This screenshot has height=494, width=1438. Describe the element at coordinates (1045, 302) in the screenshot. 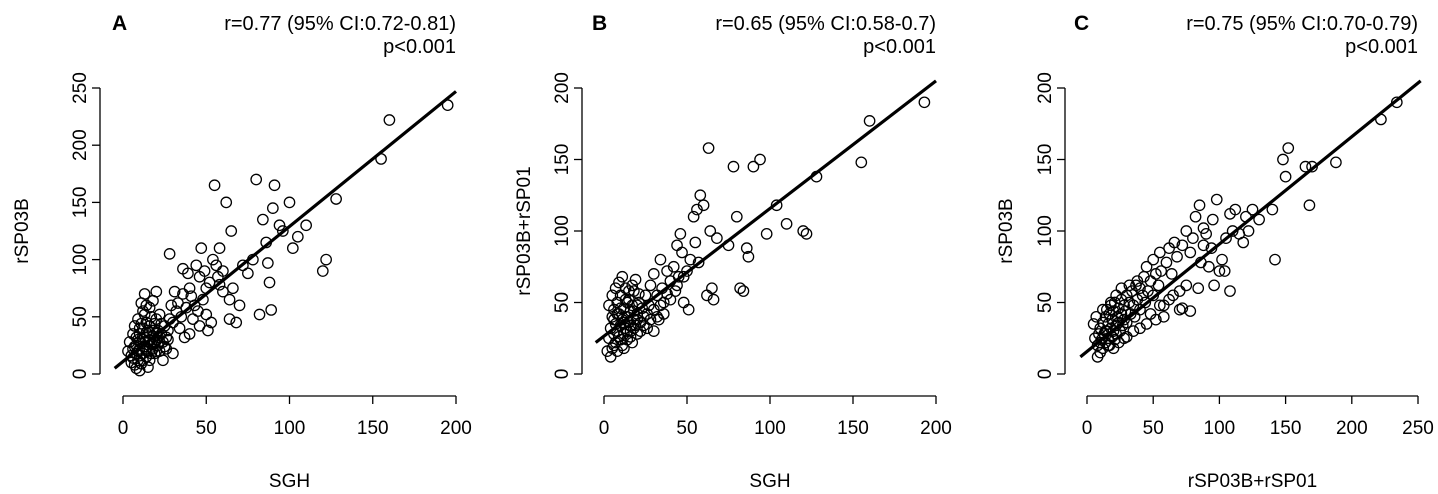

I see `y-tick-label: 50` at that location.